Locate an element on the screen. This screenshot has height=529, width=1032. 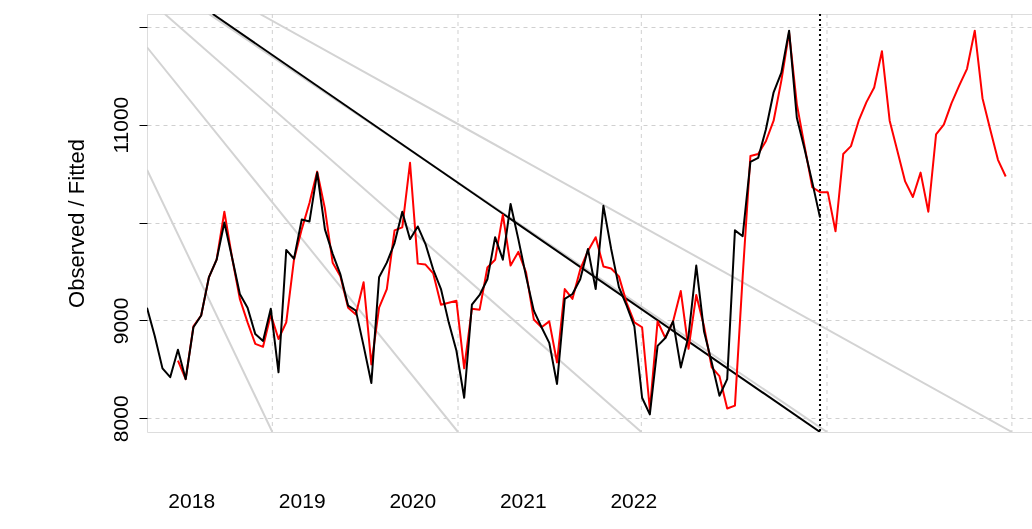
x-tick-label: 2020 is located at coordinates (413, 500).